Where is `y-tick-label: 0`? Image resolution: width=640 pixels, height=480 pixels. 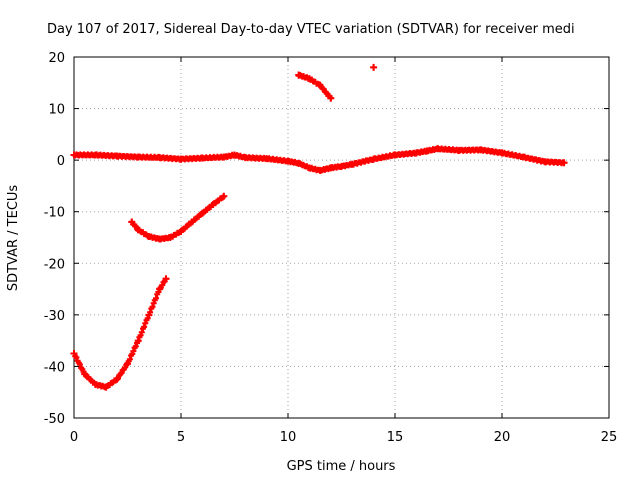
y-tick-label: 0 is located at coordinates (61, 161).